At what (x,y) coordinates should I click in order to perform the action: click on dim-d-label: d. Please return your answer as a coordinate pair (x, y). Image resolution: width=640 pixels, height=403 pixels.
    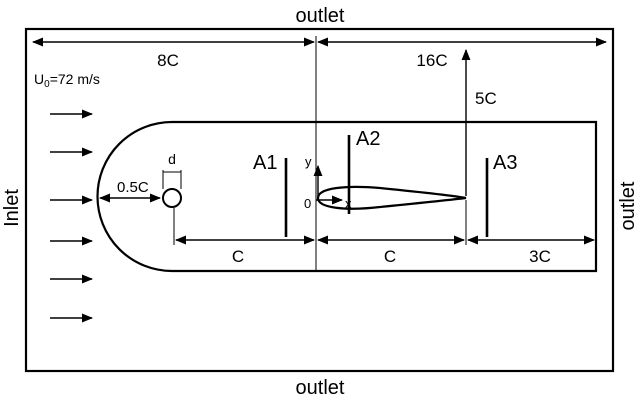
    Looking at the image, I should click on (172, 159).